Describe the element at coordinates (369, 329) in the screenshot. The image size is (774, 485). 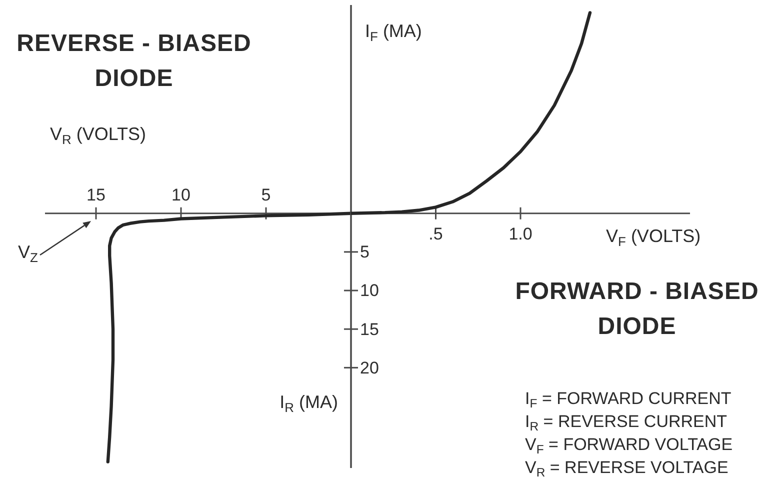
I see `y-tick-label: 15` at that location.